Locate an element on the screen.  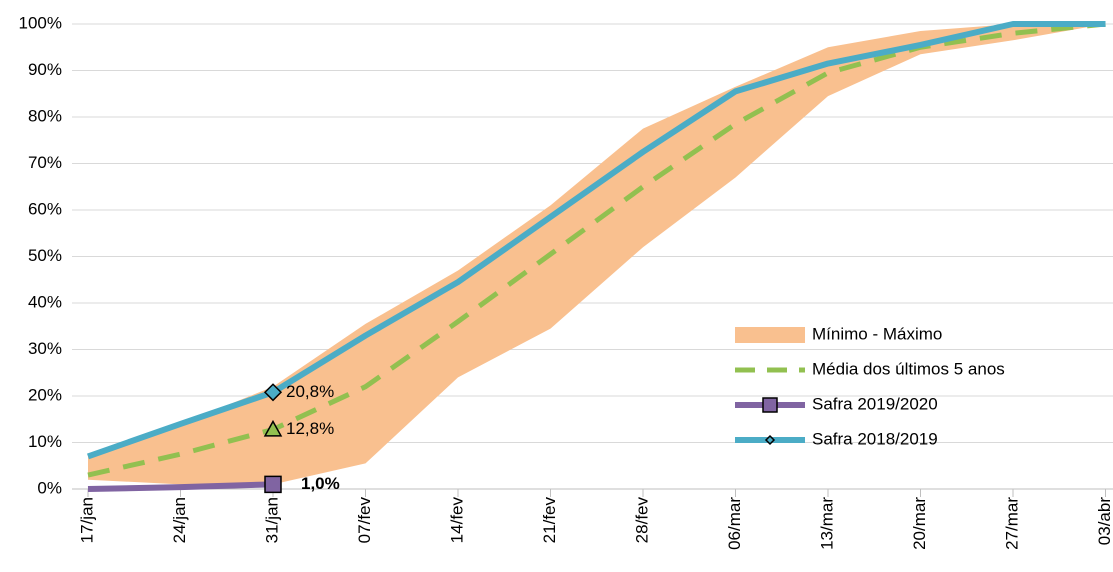
x-tick-label: 21/fev is located at coordinates (549, 520).